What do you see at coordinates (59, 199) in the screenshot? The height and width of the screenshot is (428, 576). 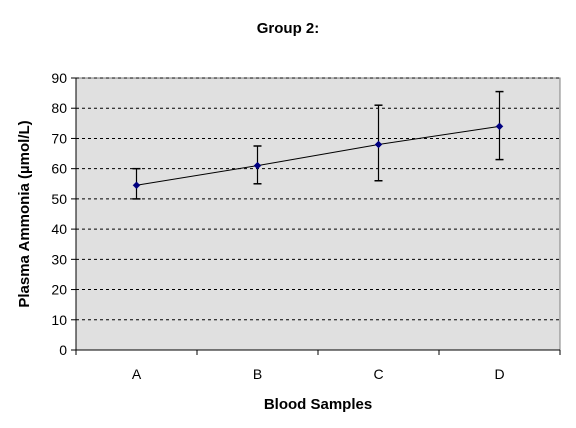 I see `y-tick-label: 50` at bounding box center [59, 199].